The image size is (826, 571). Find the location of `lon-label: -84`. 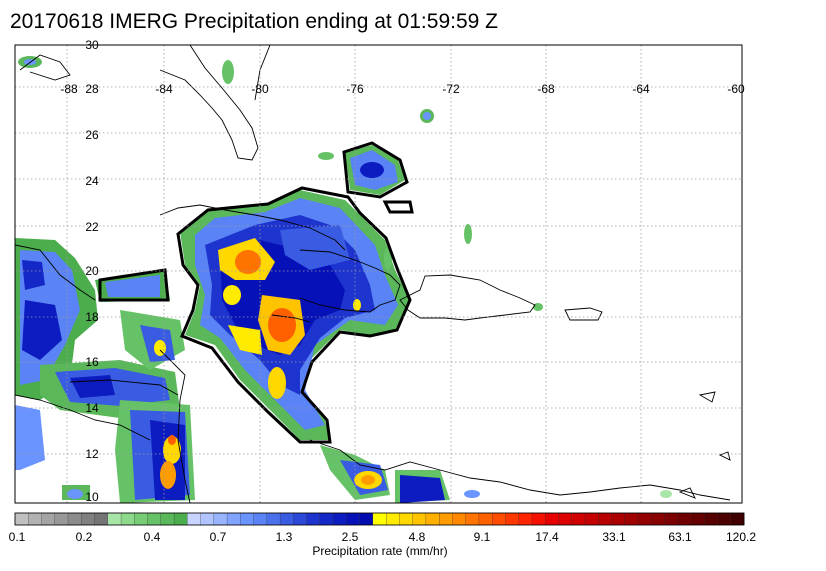

lon-label: -84 is located at coordinates (164, 89).